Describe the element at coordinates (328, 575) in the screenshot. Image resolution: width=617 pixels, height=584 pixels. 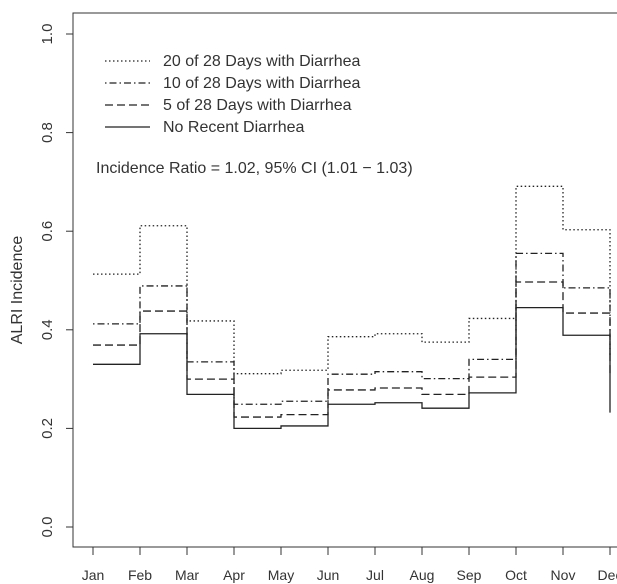
I see `x-tick-label: Jun` at that location.